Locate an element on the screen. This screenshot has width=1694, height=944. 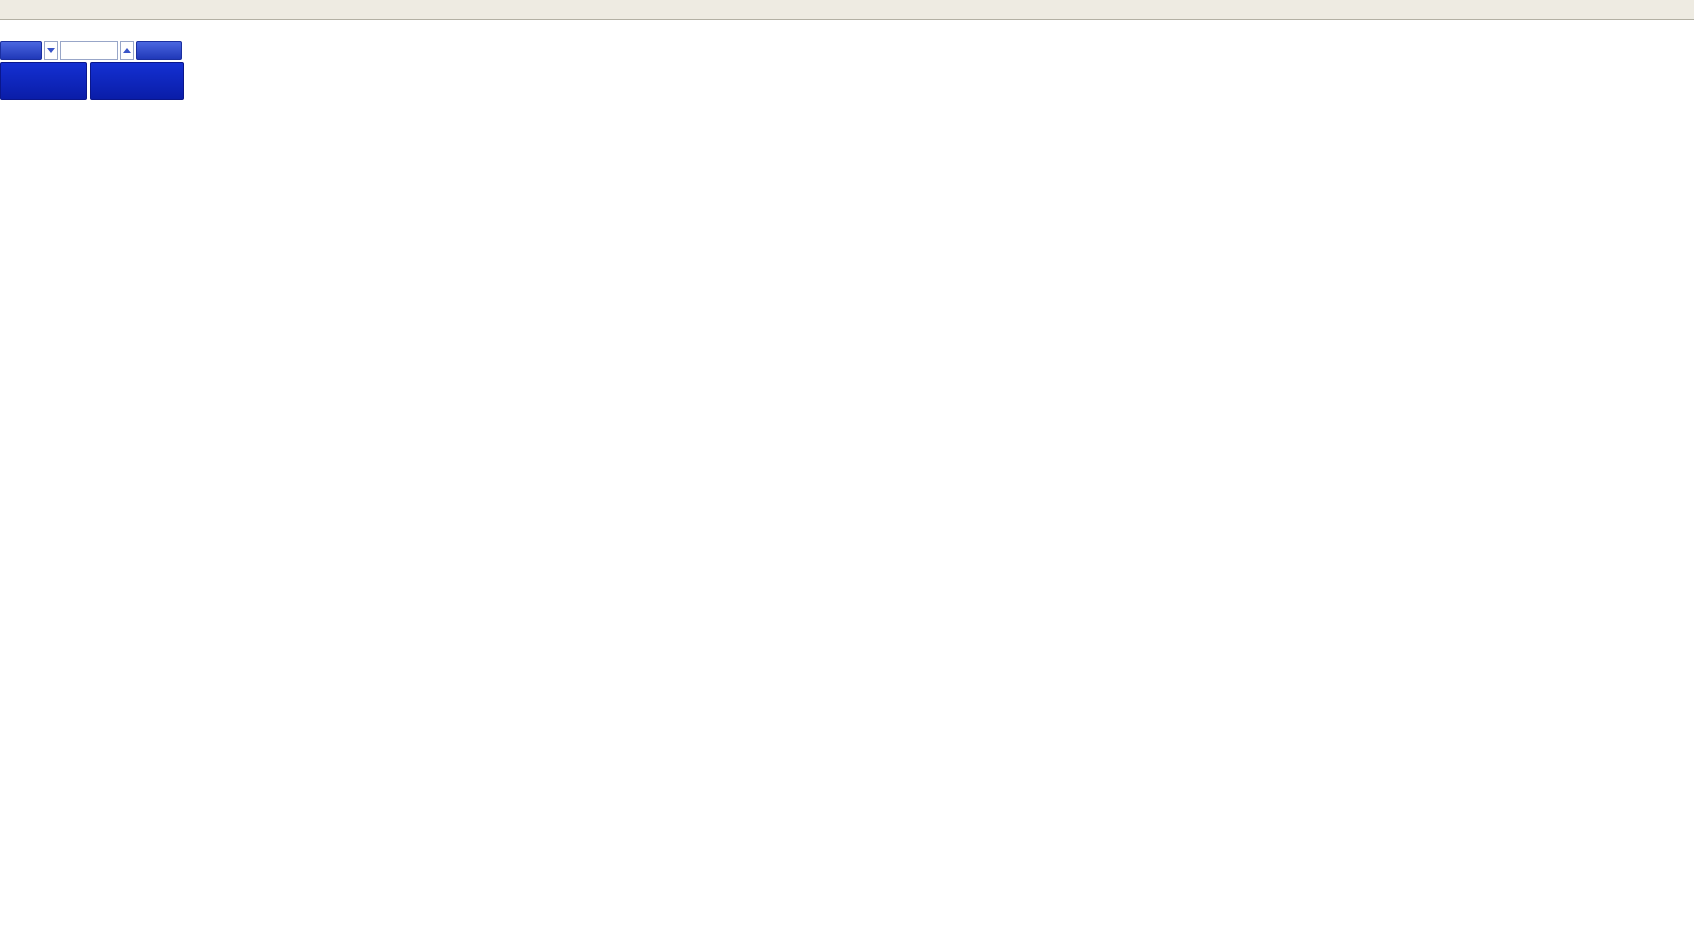
toolbar is located at coordinates (847, 10).